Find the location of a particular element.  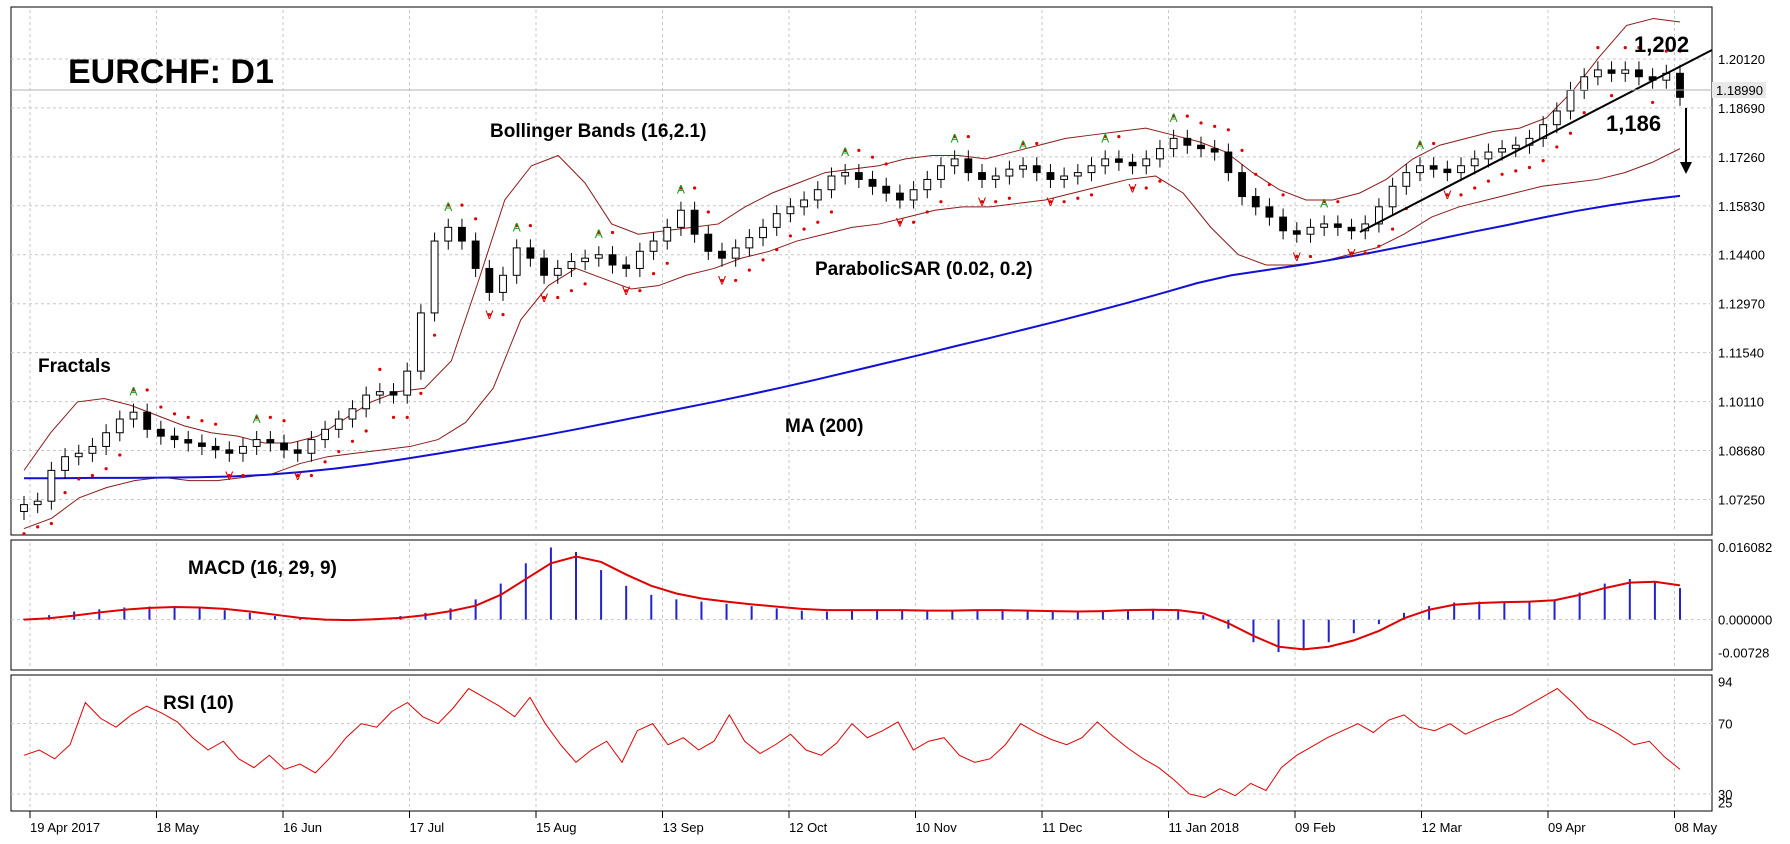

macd-pane is located at coordinates (861, 605).